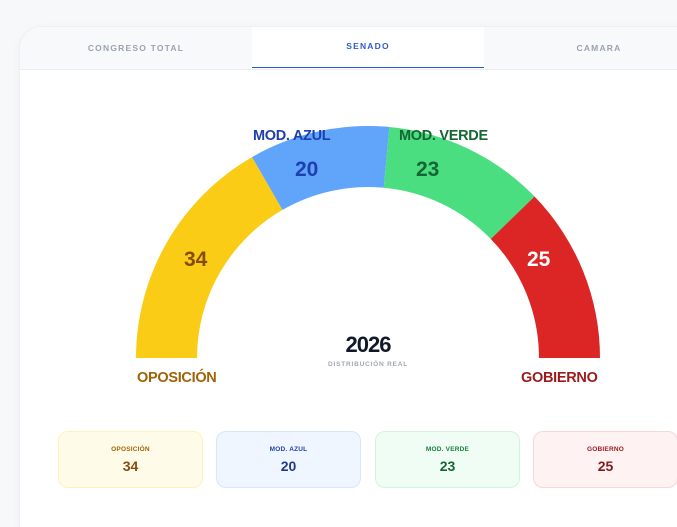  What do you see at coordinates (130, 449) in the screenshot?
I see `summary-card-name: OPOSICIÓN` at bounding box center [130, 449].